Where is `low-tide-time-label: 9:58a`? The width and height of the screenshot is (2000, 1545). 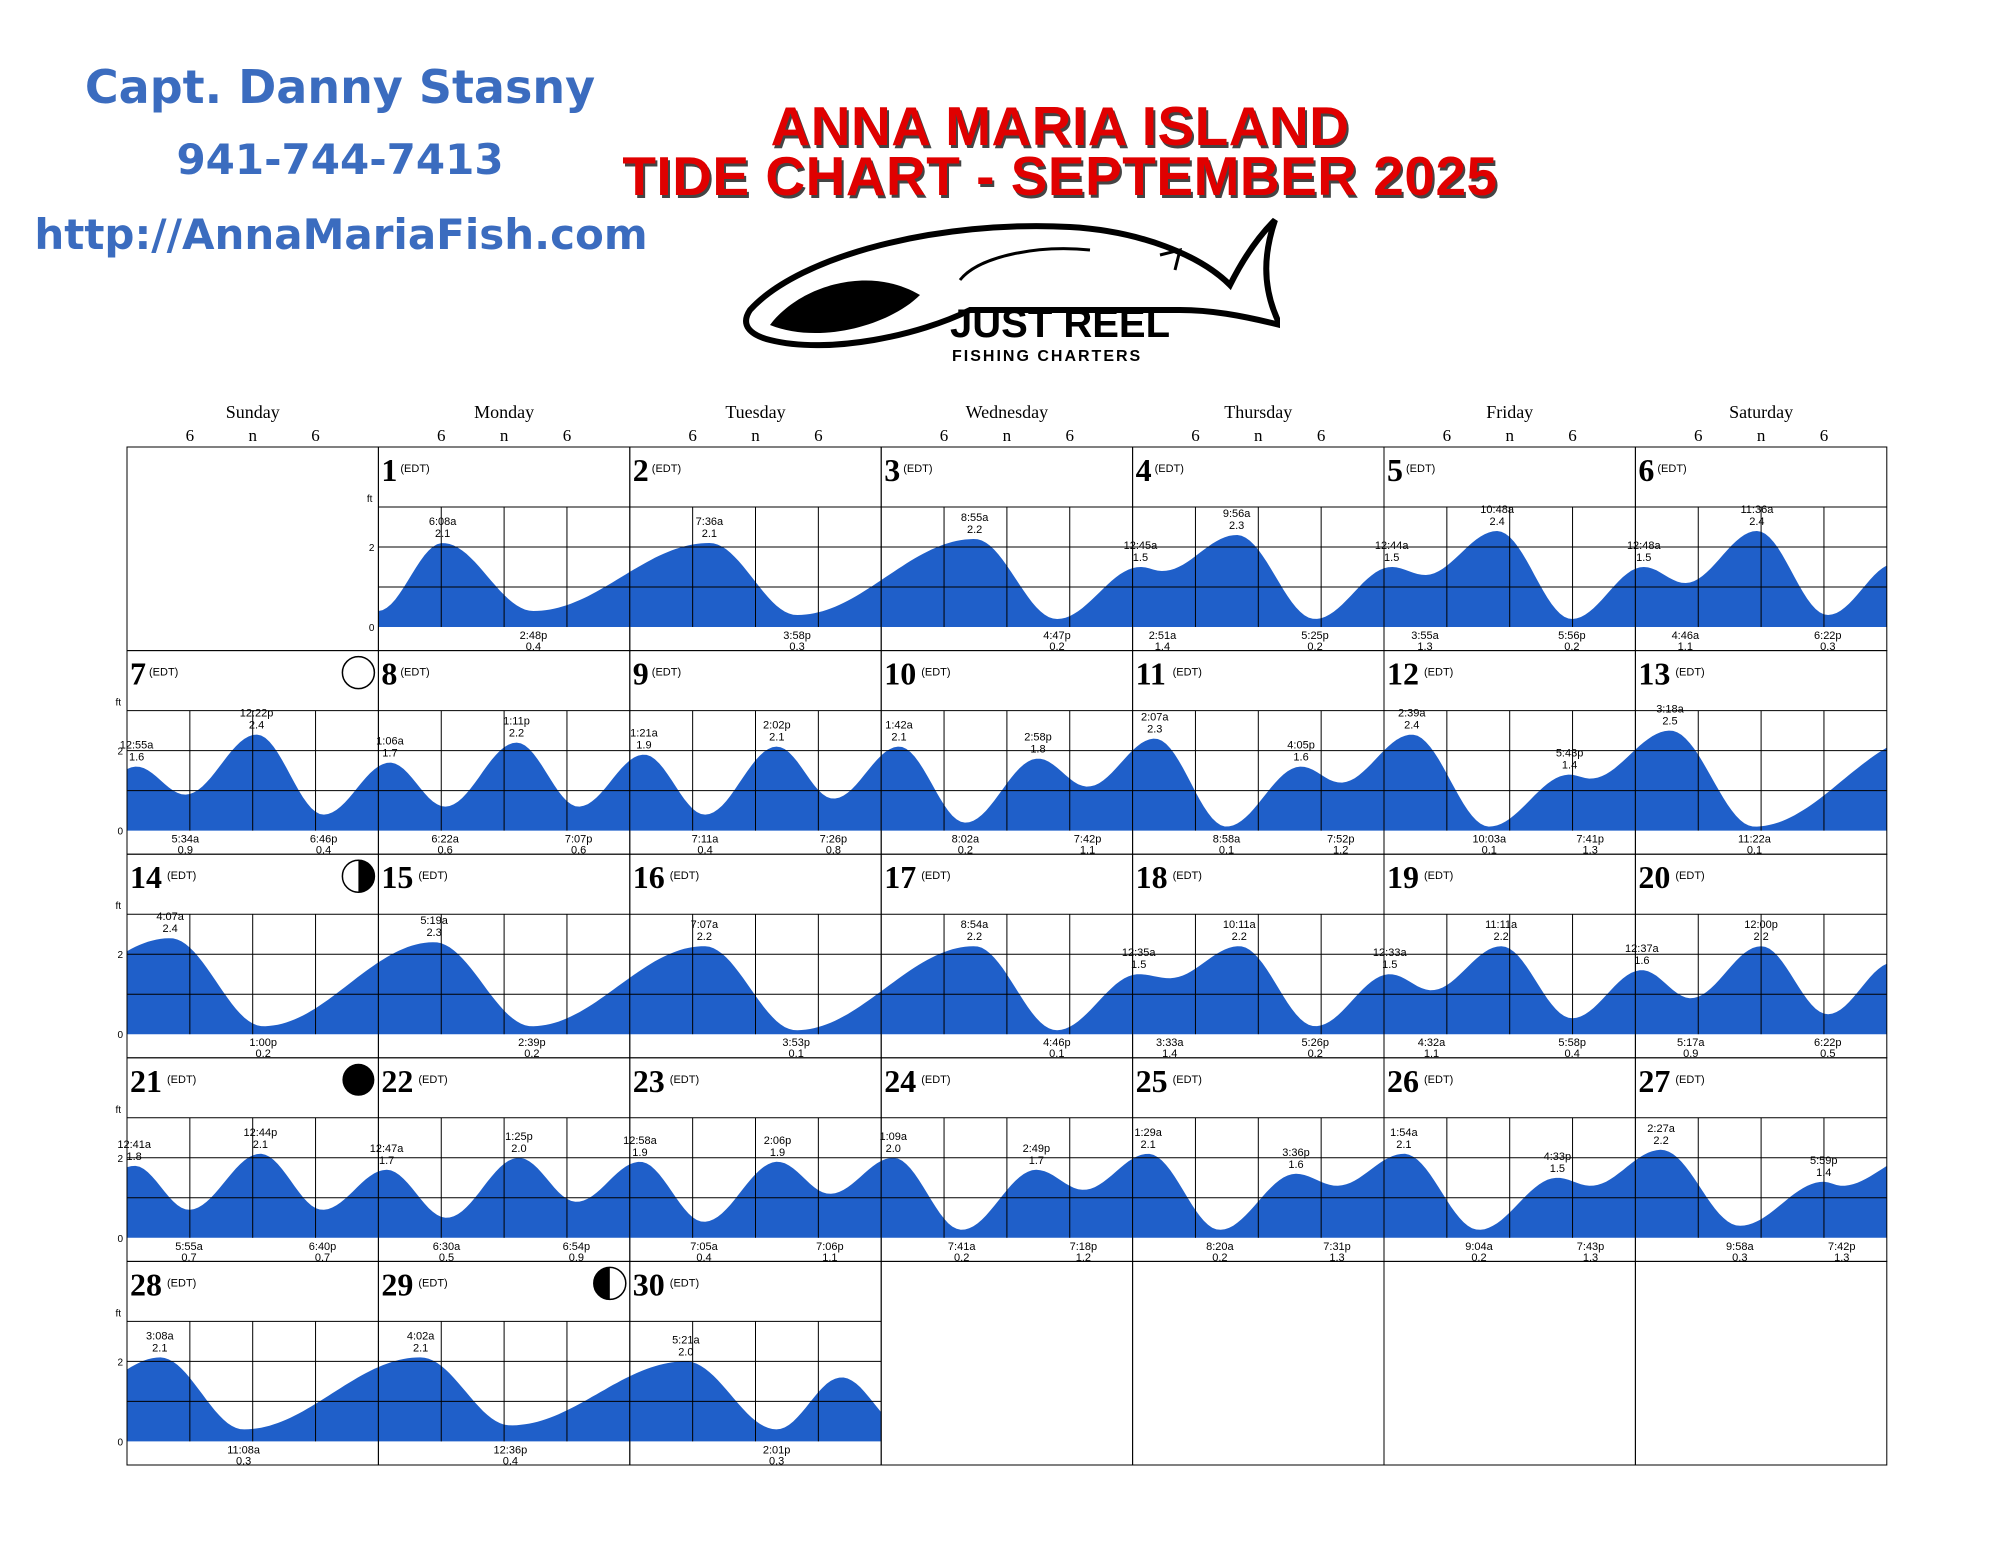 low-tide-time-label: 9:58a is located at coordinates (1740, 1247).